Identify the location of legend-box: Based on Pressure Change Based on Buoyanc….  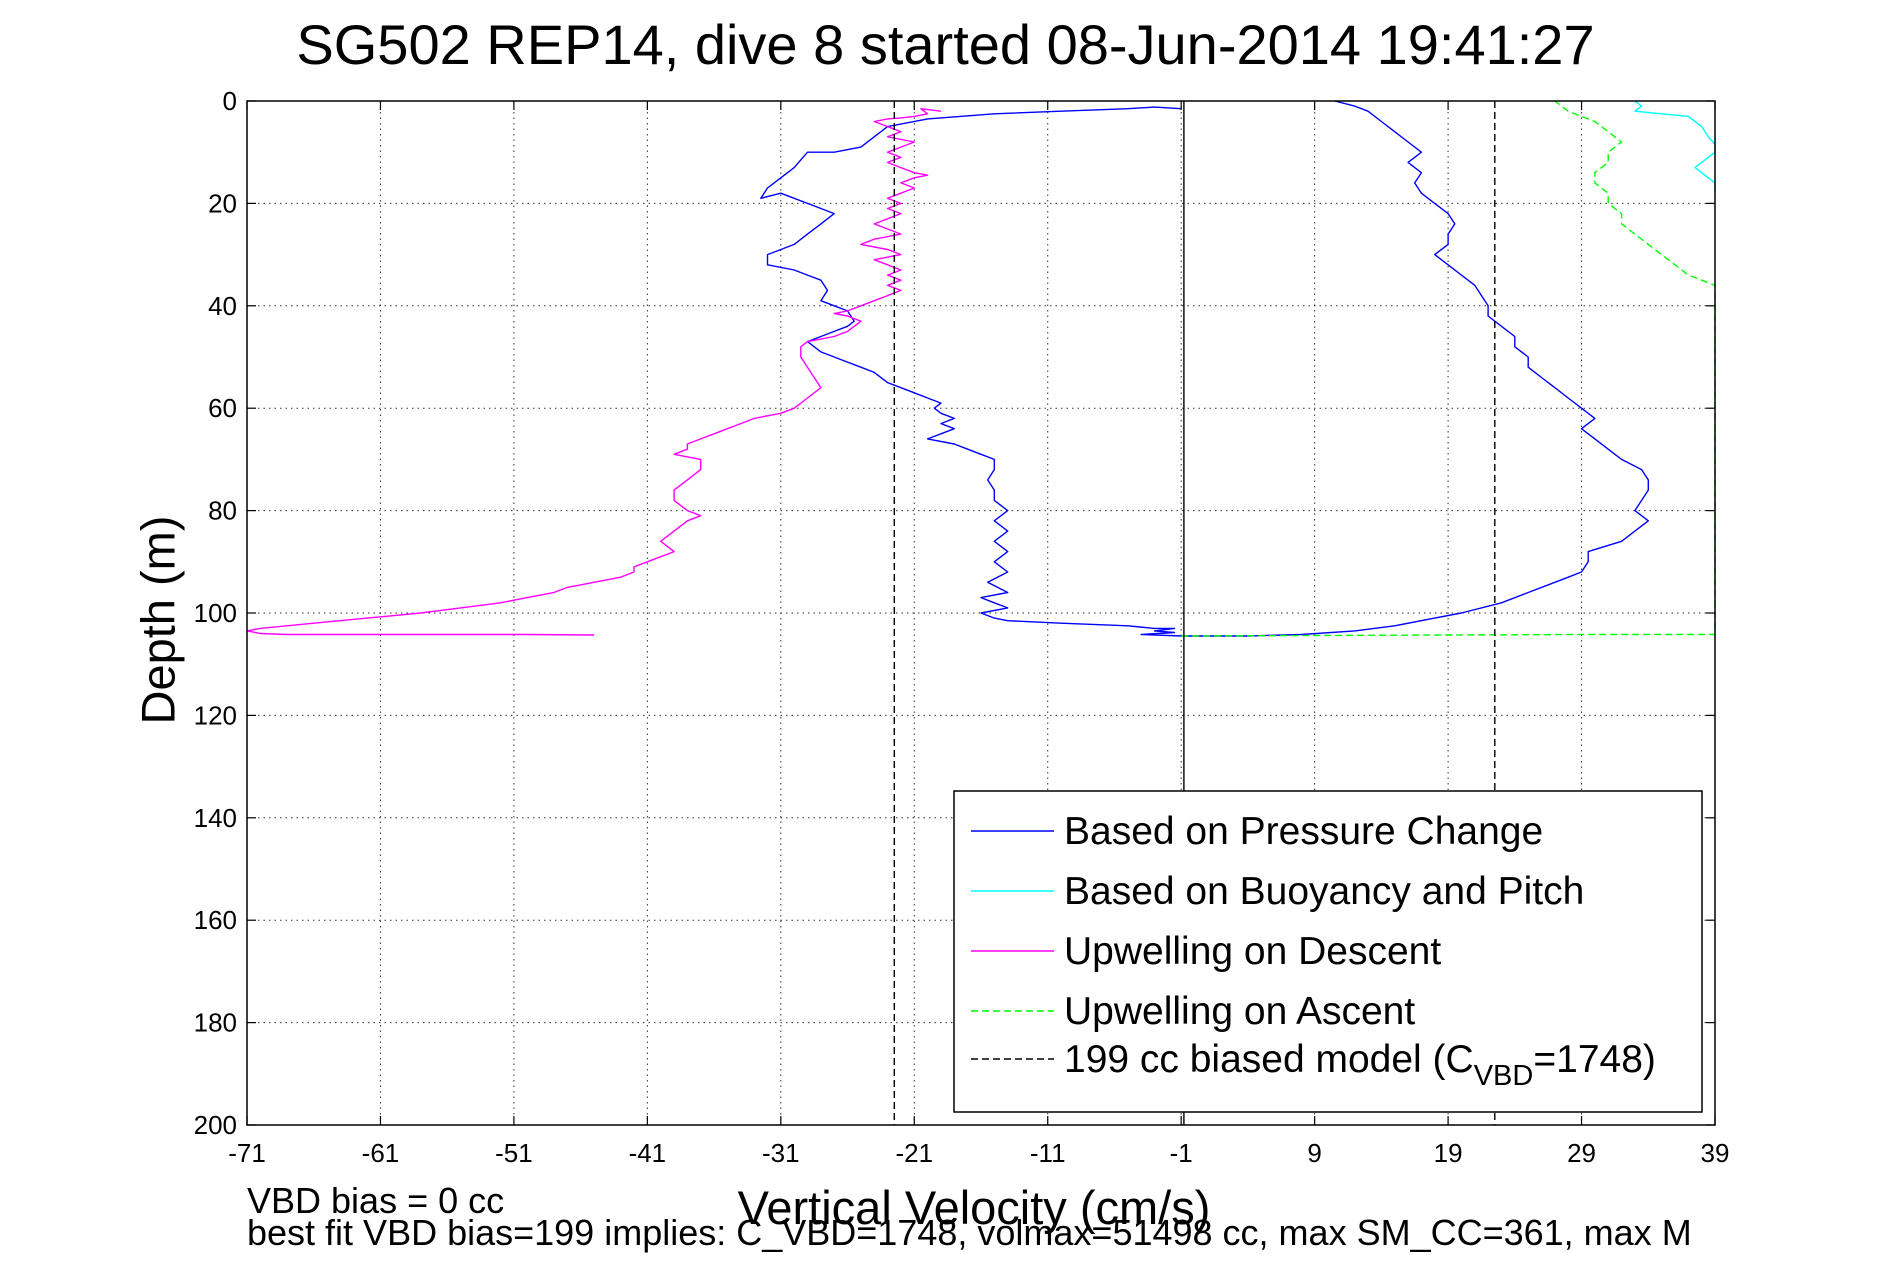
(1328, 951).